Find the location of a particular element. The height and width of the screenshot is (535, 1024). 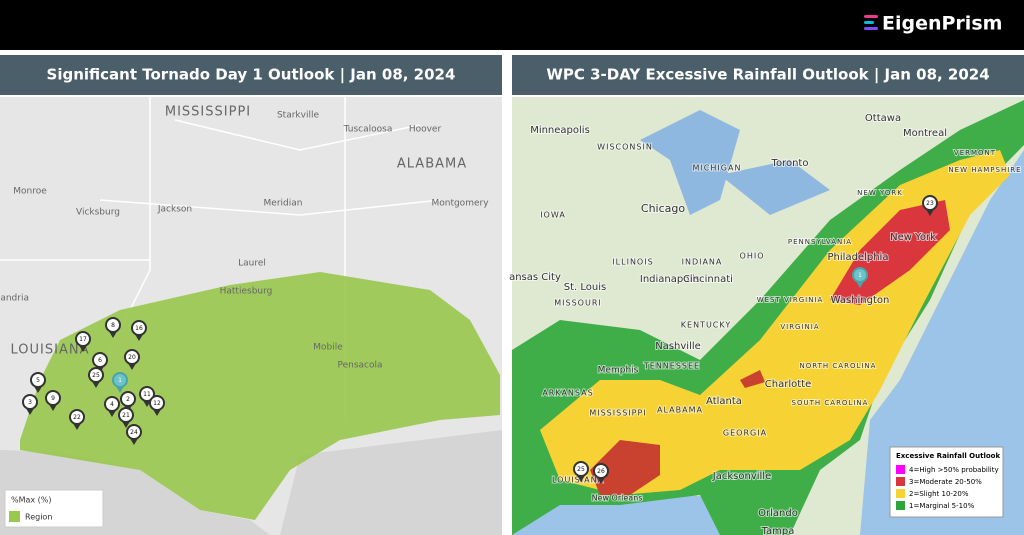

panel-header is located at coordinates (768, 75).